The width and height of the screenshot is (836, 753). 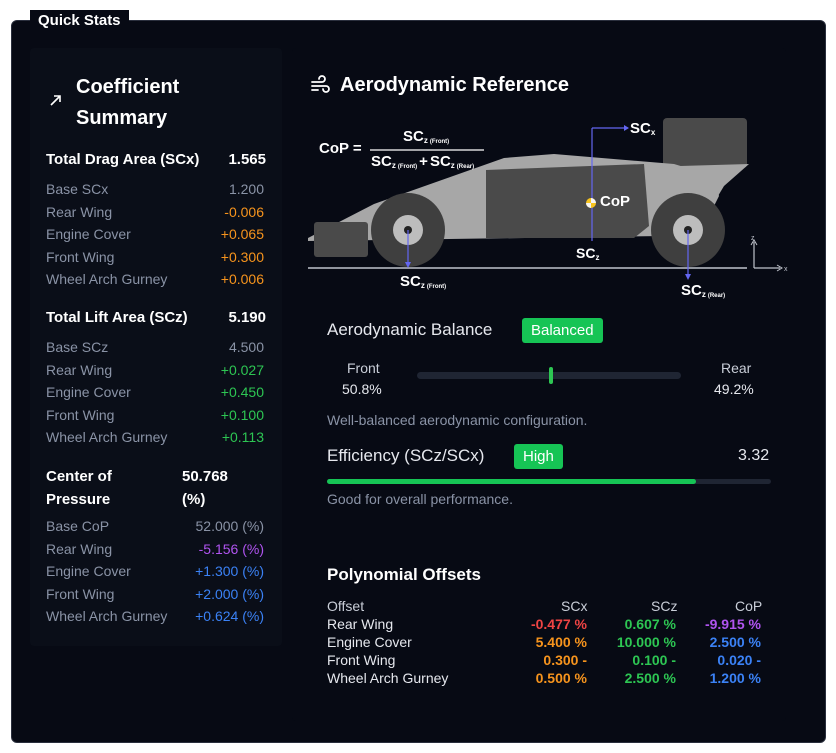 I want to click on coefficient-row-value: +2.000 (%), so click(x=229, y=593).